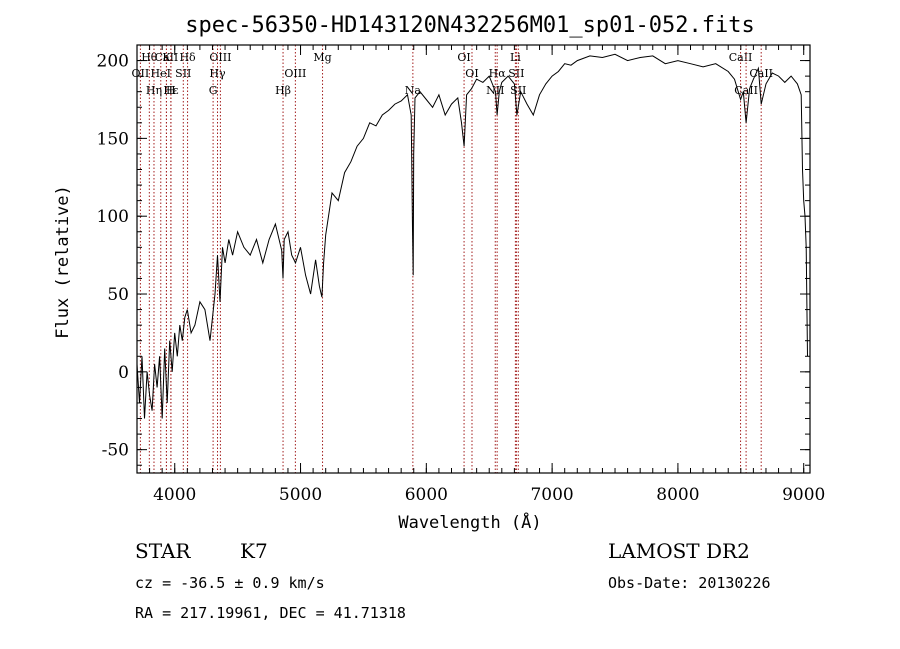 Image resolution: width=900 pixels, height=649 pixels. What do you see at coordinates (322, 57) in the screenshot?
I see `line-marker-label: Mg` at bounding box center [322, 57].